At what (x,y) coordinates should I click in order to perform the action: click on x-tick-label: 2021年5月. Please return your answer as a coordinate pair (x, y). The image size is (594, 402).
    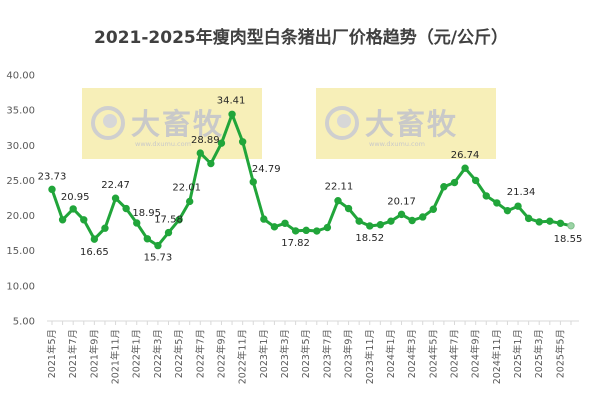
    Looking at the image, I should click on (52, 353).